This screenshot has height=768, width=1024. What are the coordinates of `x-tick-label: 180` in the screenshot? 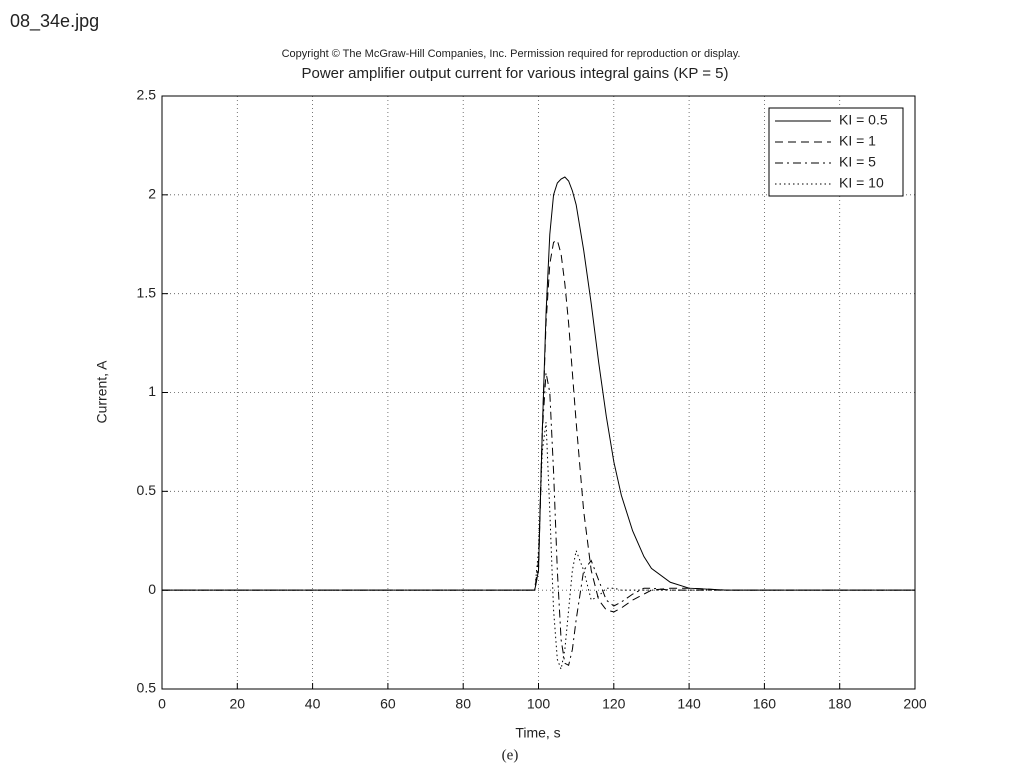 It's located at (840, 704).